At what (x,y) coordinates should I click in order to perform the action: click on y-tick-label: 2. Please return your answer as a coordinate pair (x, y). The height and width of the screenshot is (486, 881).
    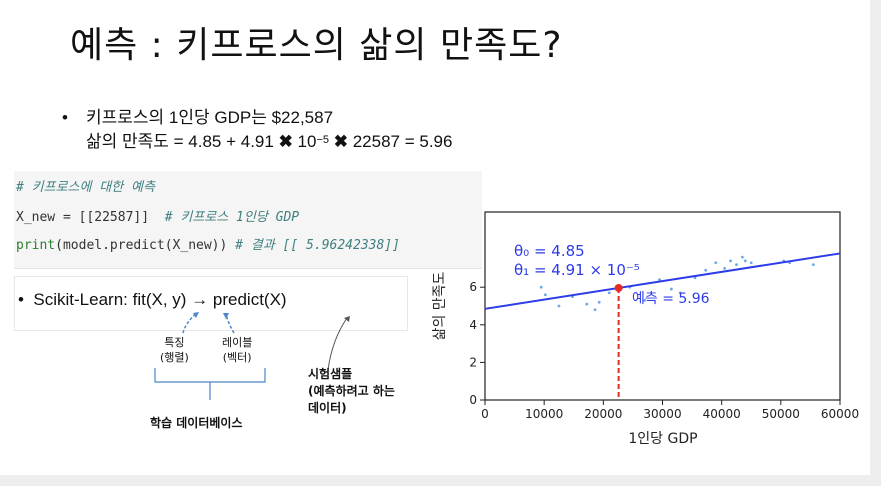
    Looking at the image, I should click on (473, 362).